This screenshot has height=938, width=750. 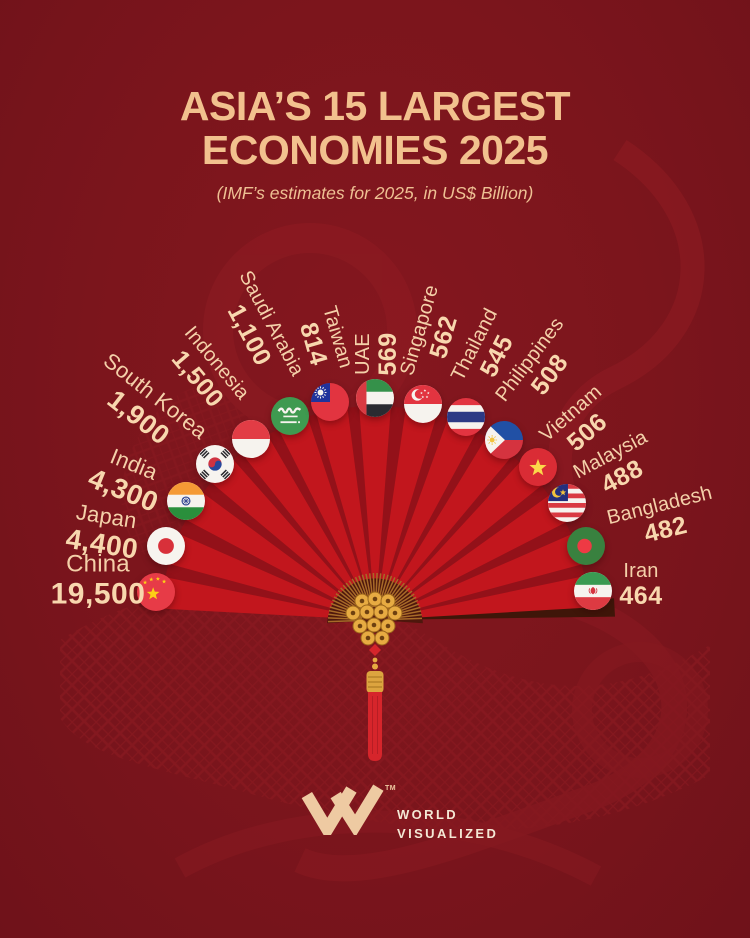 What do you see at coordinates (663, 519) in the screenshot?
I see `country-label-bangladesh: Bangladesh 482` at bounding box center [663, 519].